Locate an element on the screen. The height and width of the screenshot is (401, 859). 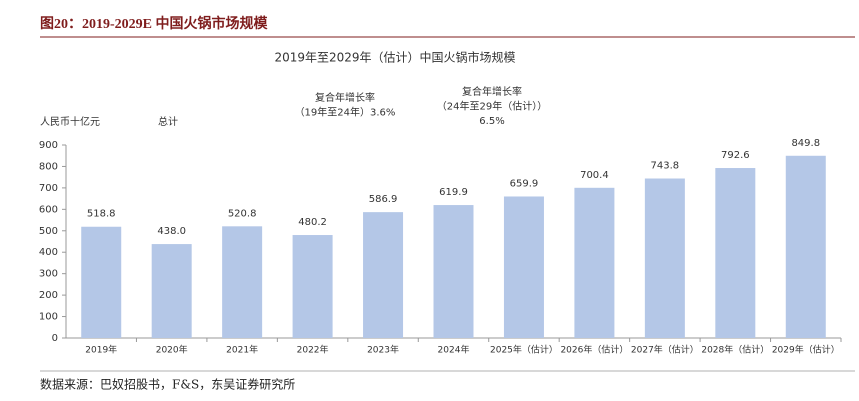
y-tick-label: 700 is located at coordinates (48, 188).